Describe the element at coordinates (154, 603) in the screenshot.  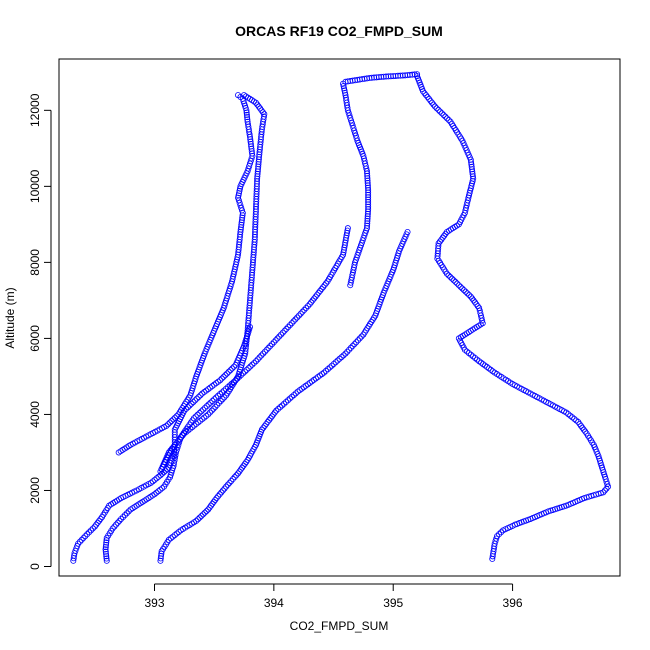
I see `x-tick-label: 393` at that location.